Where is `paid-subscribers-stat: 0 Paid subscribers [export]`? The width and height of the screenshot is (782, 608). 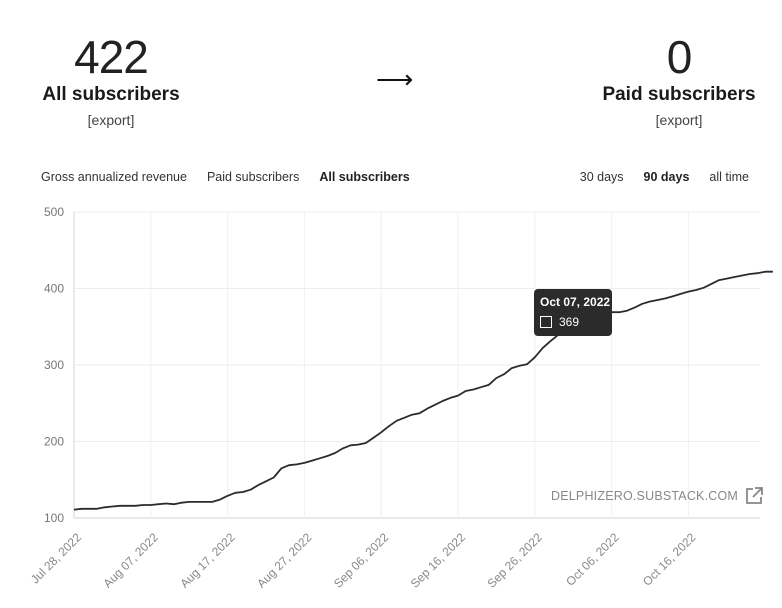 paid-subscribers-stat: 0 Paid subscribers [export] is located at coordinates (679, 81).